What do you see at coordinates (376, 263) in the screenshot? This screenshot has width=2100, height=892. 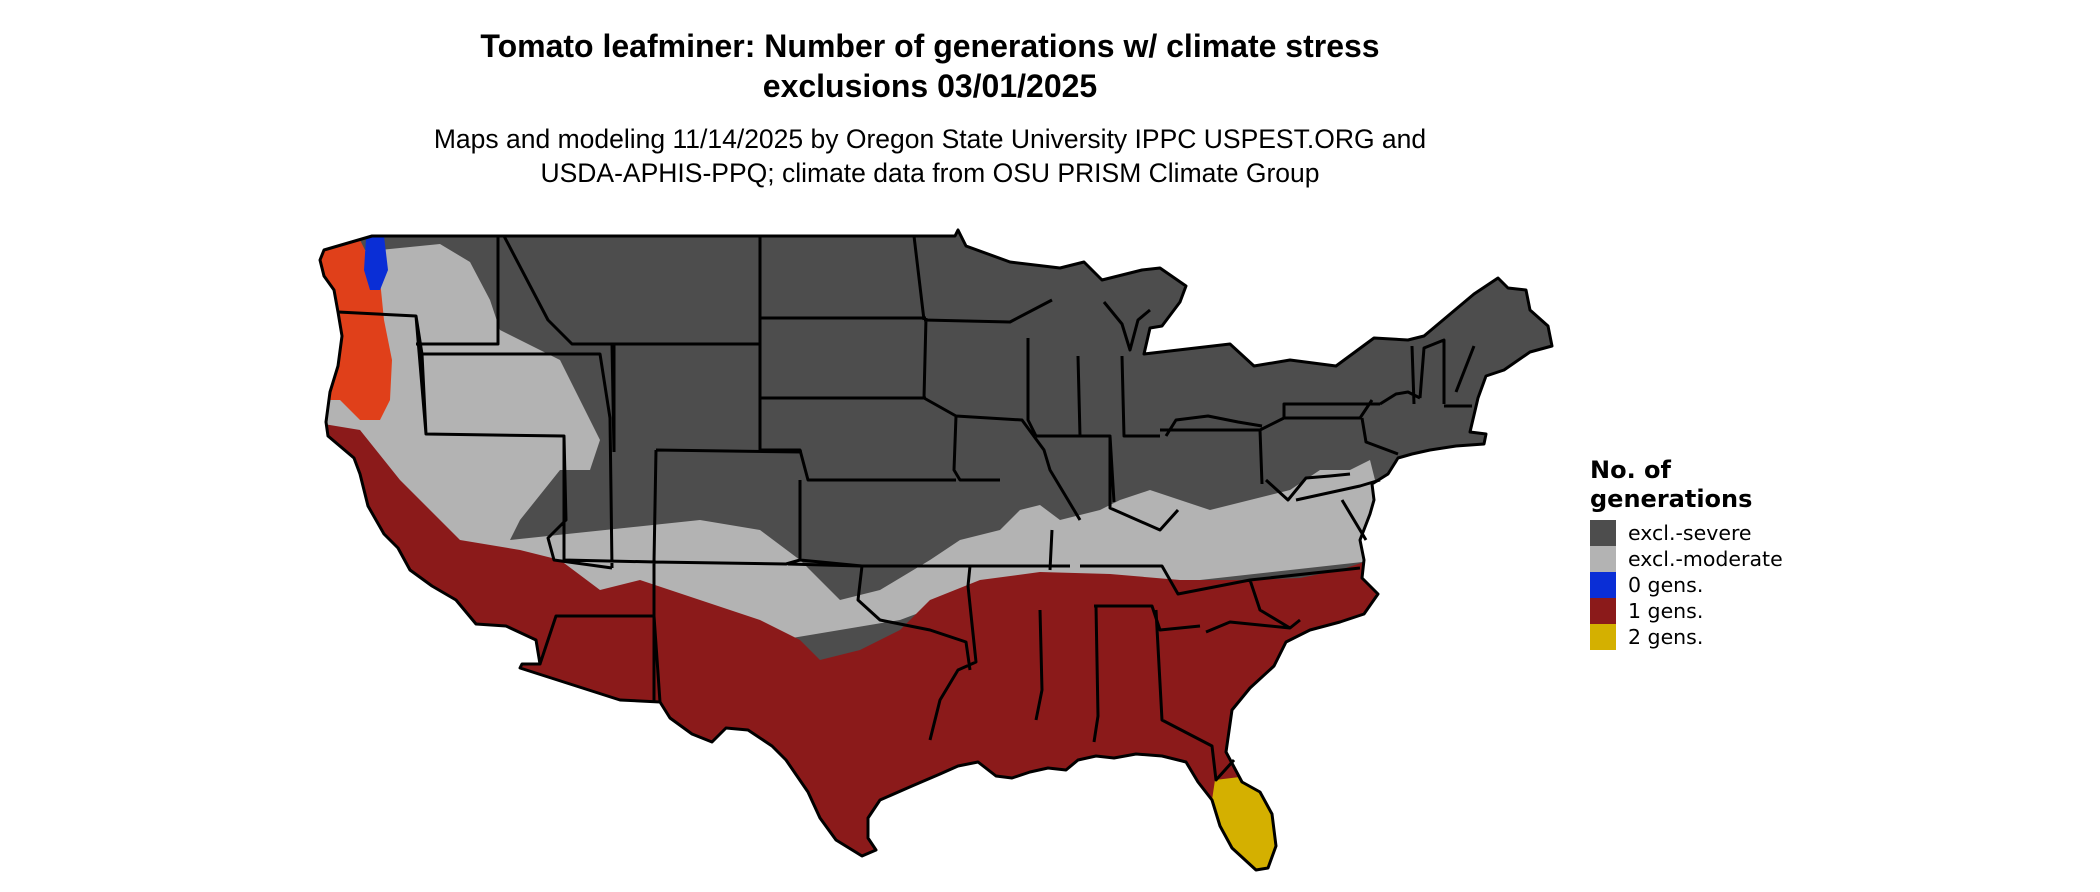 I see `zone-zero-gen-puget` at bounding box center [376, 263].